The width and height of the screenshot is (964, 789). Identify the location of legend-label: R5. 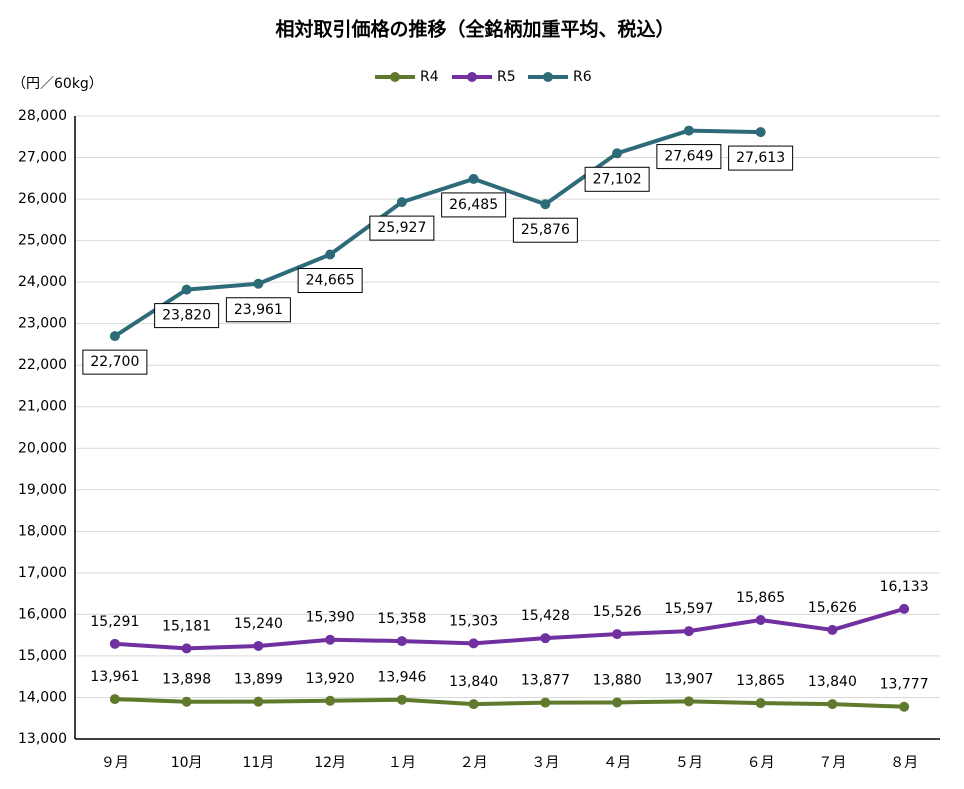
(506, 77).